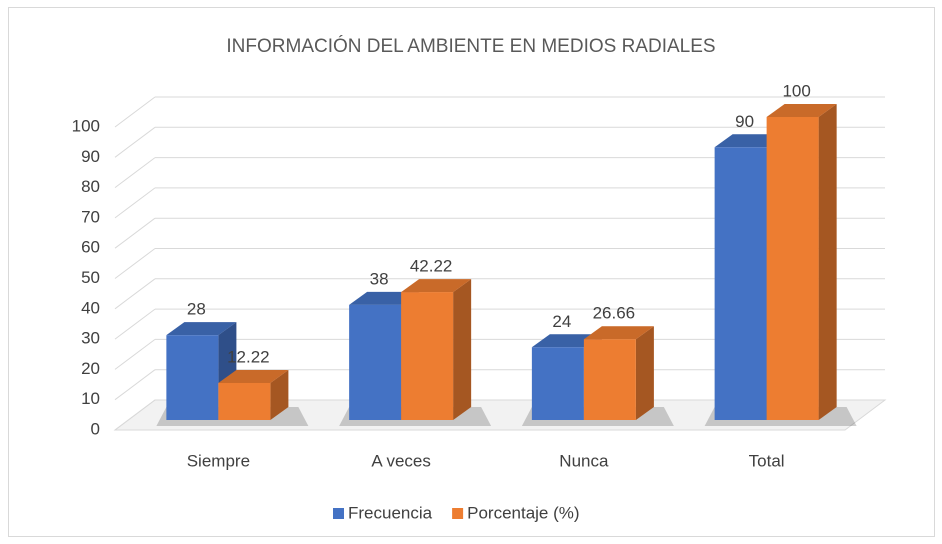  What do you see at coordinates (767, 460) in the screenshot?
I see `x-tick-label: Total` at bounding box center [767, 460].